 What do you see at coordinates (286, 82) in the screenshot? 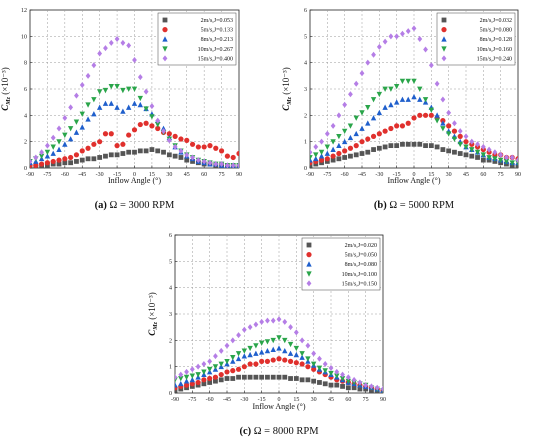
I see `y-axis-label-unit: (×10⁻³)` at bounding box center [286, 82].